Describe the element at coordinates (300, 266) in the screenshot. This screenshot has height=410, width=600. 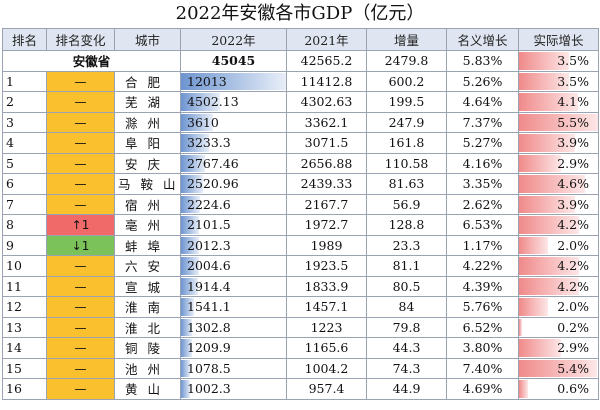
I see `table-row: 10 — 六安 2004.6 1923.5 81.1 4.22% 4.2%` at that location.